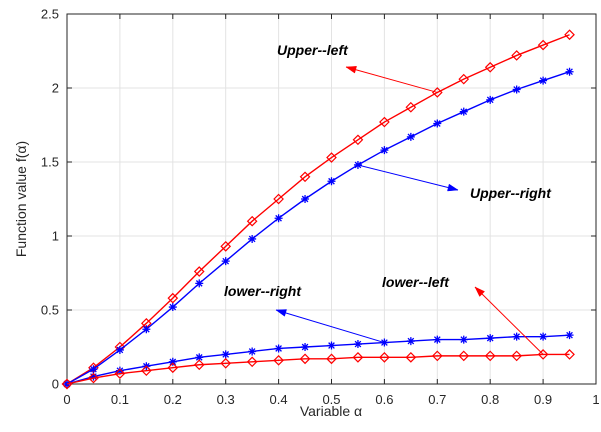 Image resolution: width=601 pixels, height=432 pixels. What do you see at coordinates (50, 14) in the screenshot?
I see `y-tick-label: 2.5` at bounding box center [50, 14].